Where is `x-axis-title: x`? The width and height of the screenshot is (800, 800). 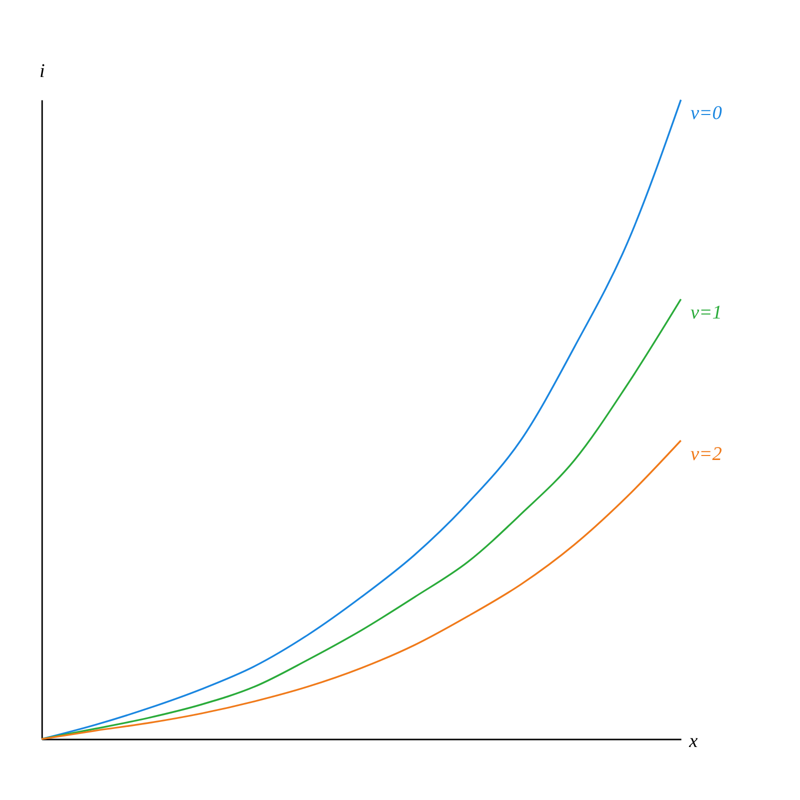 x-axis-title: x is located at coordinates (693, 741).